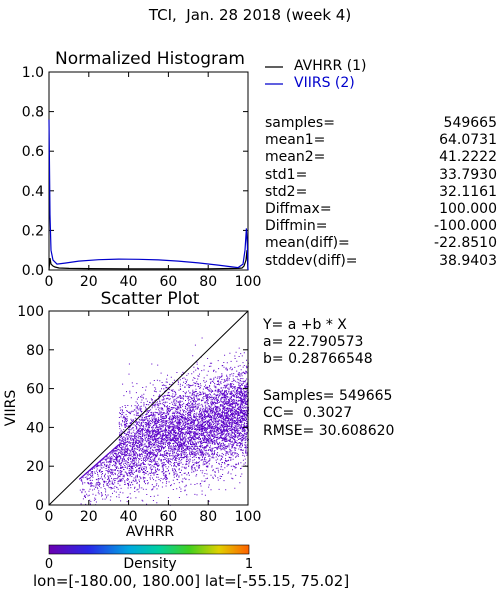 Image resolution: width=500 pixels, height=600 pixels. What do you see at coordinates (329, 431) in the screenshot?
I see `rmse-value: RMSE= 30.608620` at bounding box center [329, 431].